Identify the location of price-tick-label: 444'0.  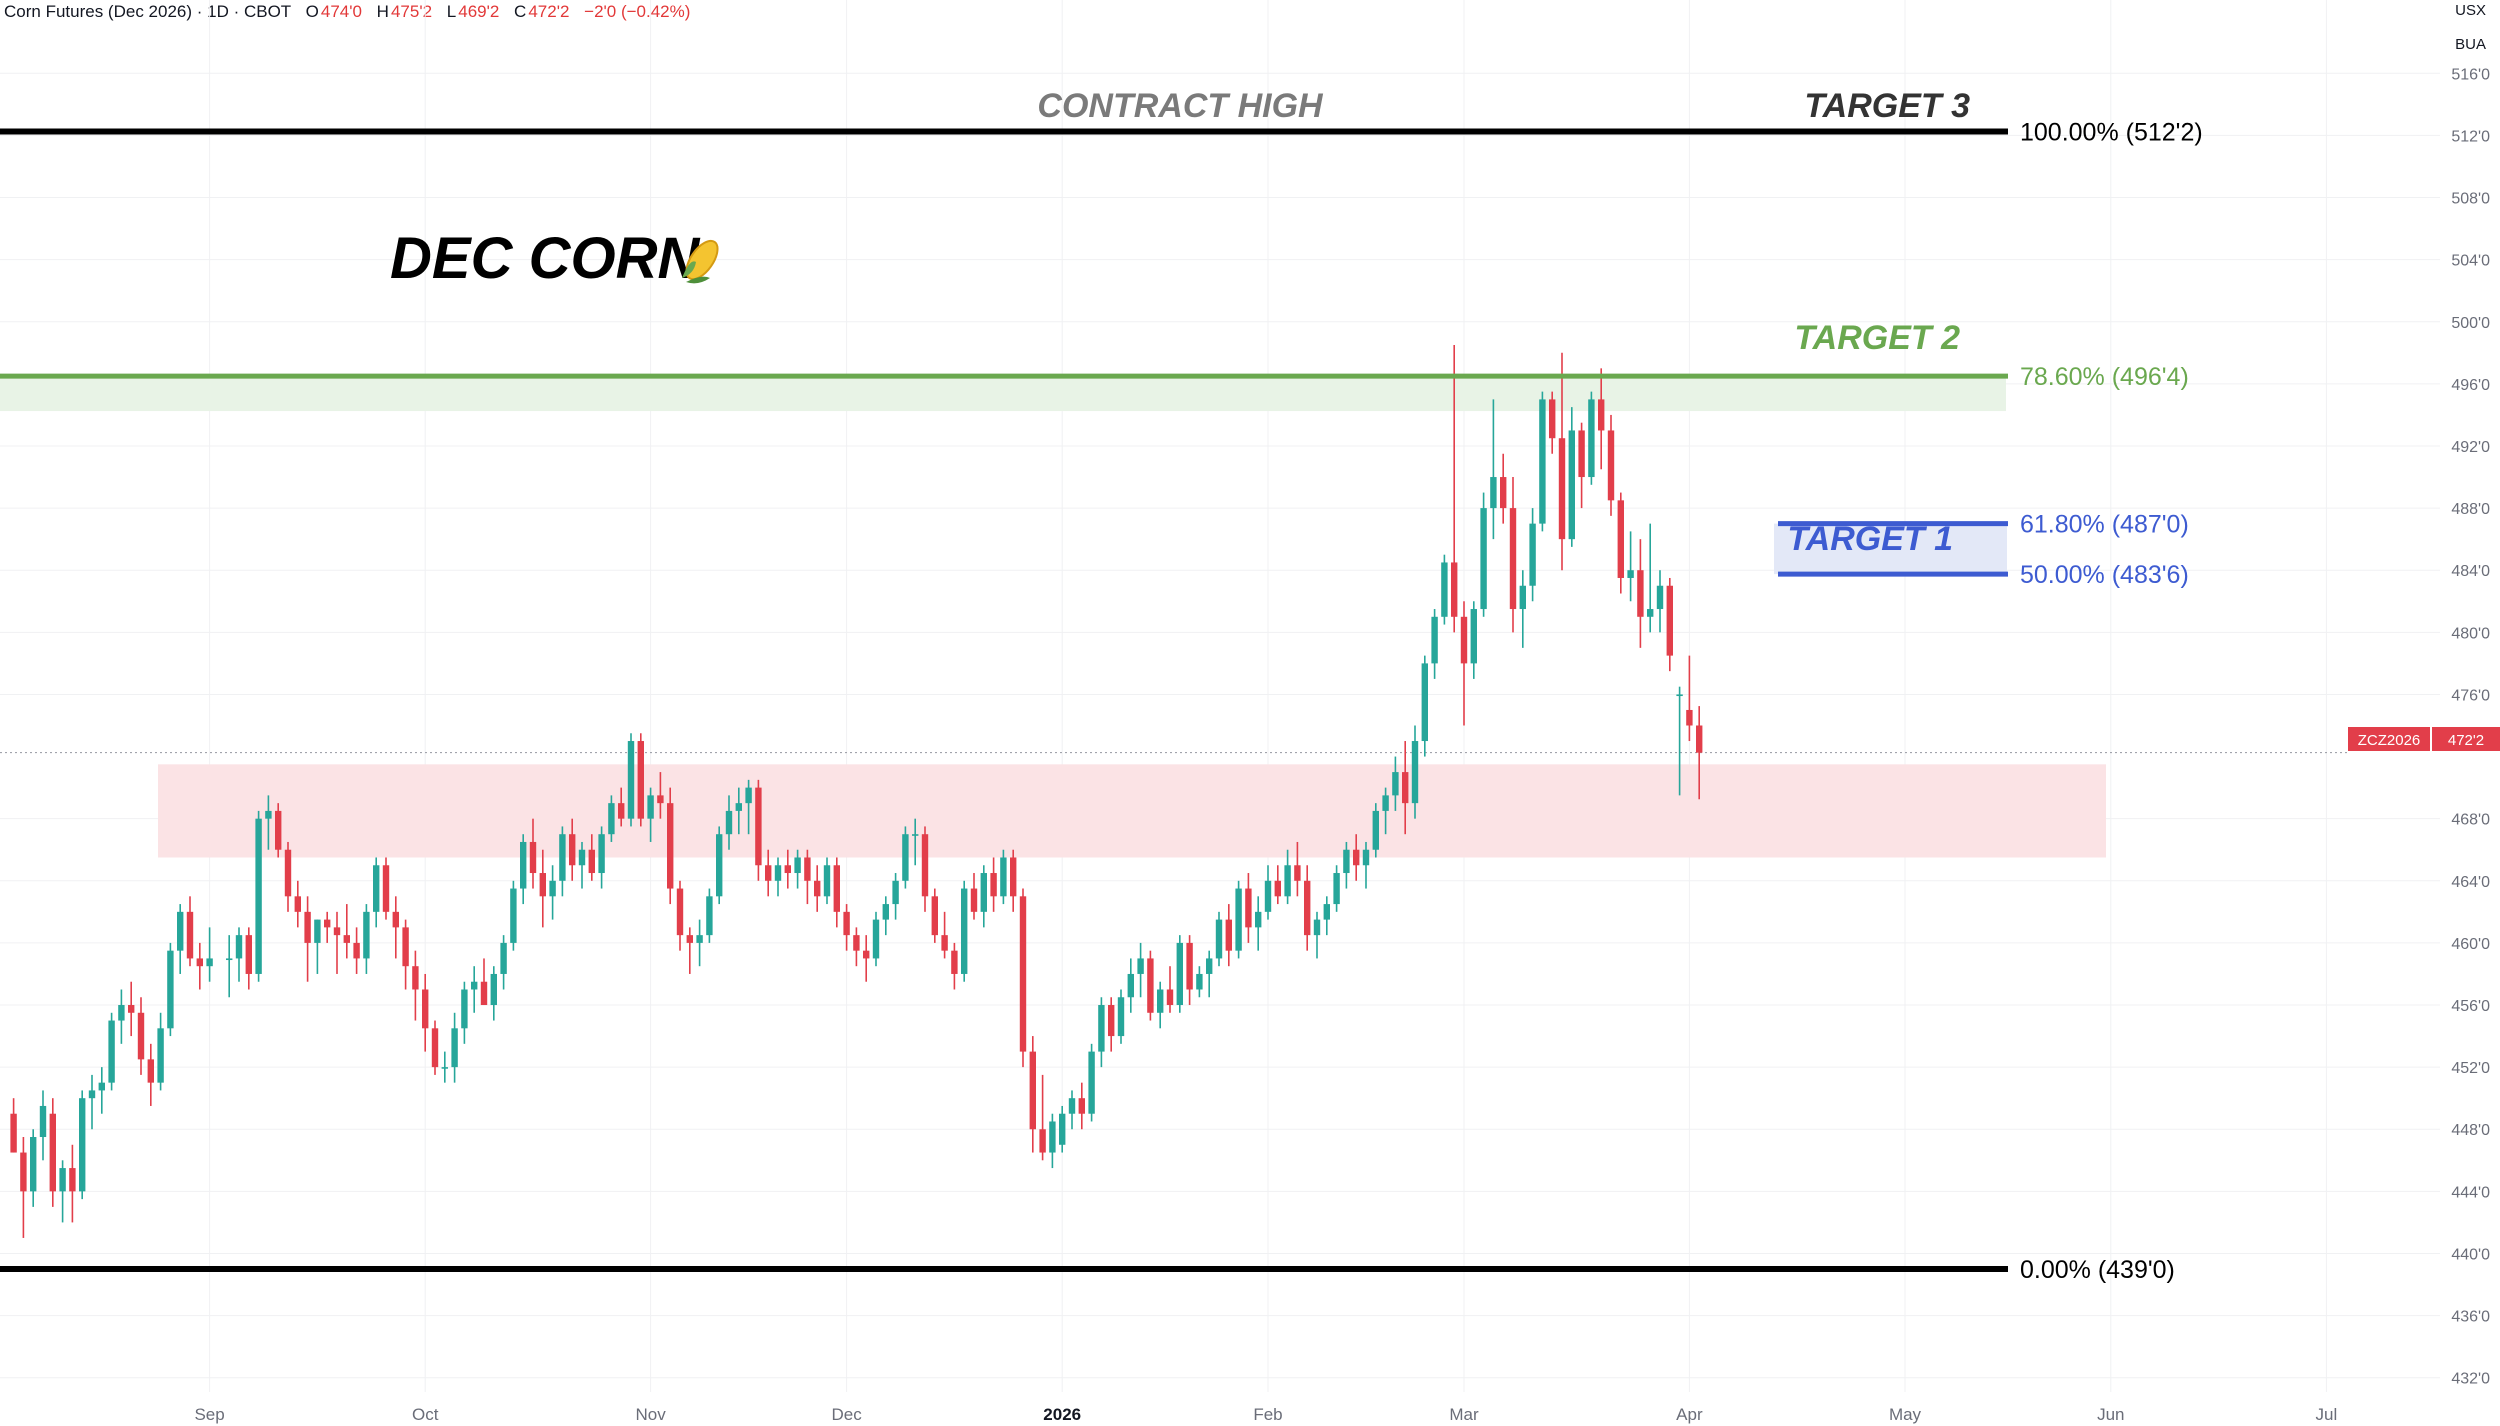
(2470, 1192).